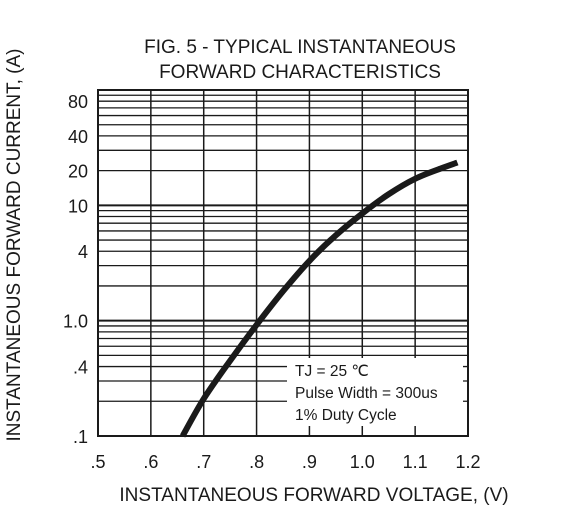 This screenshot has height=506, width=561. Describe the element at coordinates (150, 462) in the screenshot. I see `x-tick-label: .6` at that location.